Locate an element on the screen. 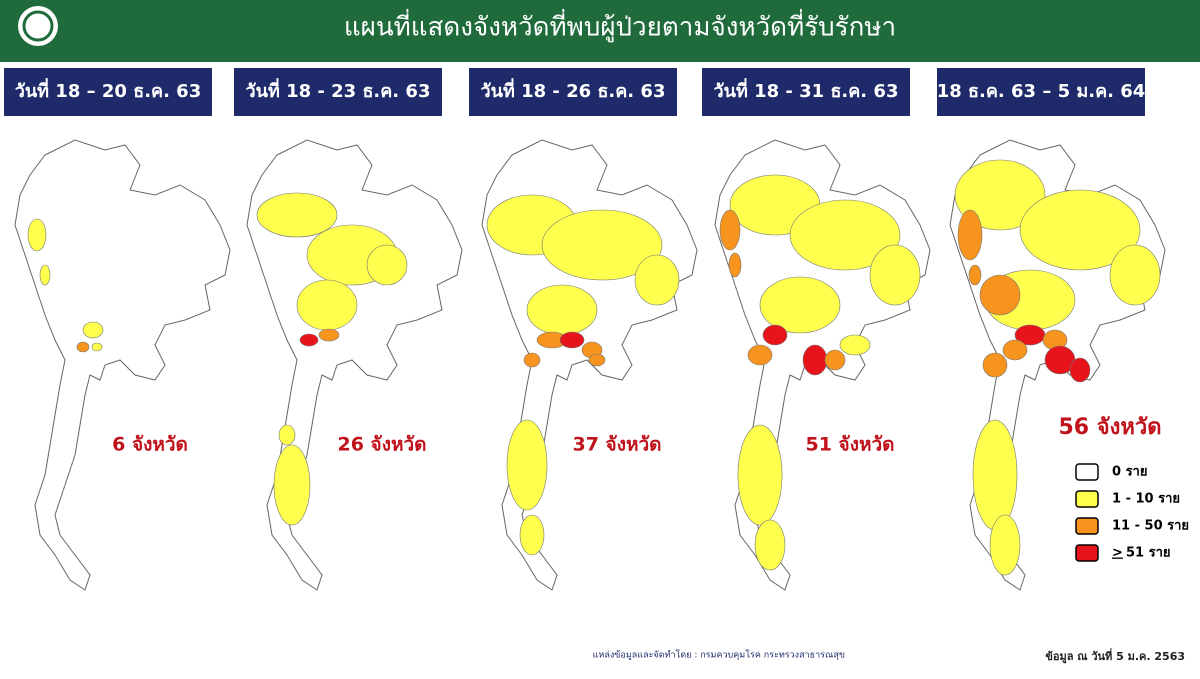  data-date: ข้อมูล ณ วันที่ 5 ม.ค. 2563 is located at coordinates (1115, 656).